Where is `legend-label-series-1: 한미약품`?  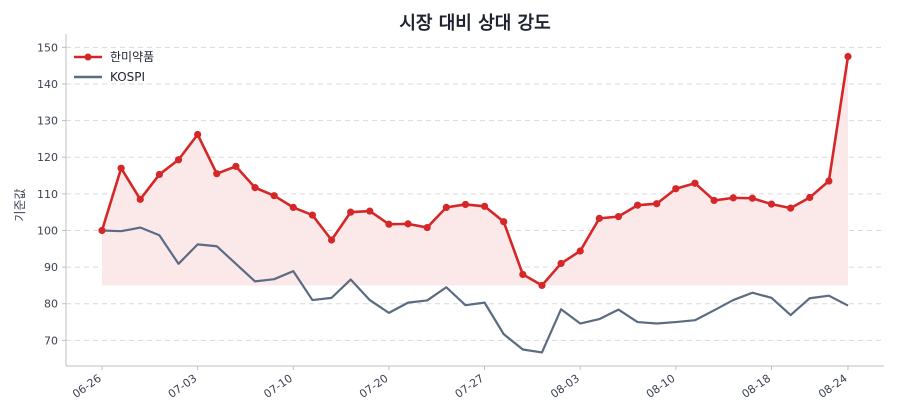 legend-label-series-1: 한미약품 is located at coordinates (132, 56).